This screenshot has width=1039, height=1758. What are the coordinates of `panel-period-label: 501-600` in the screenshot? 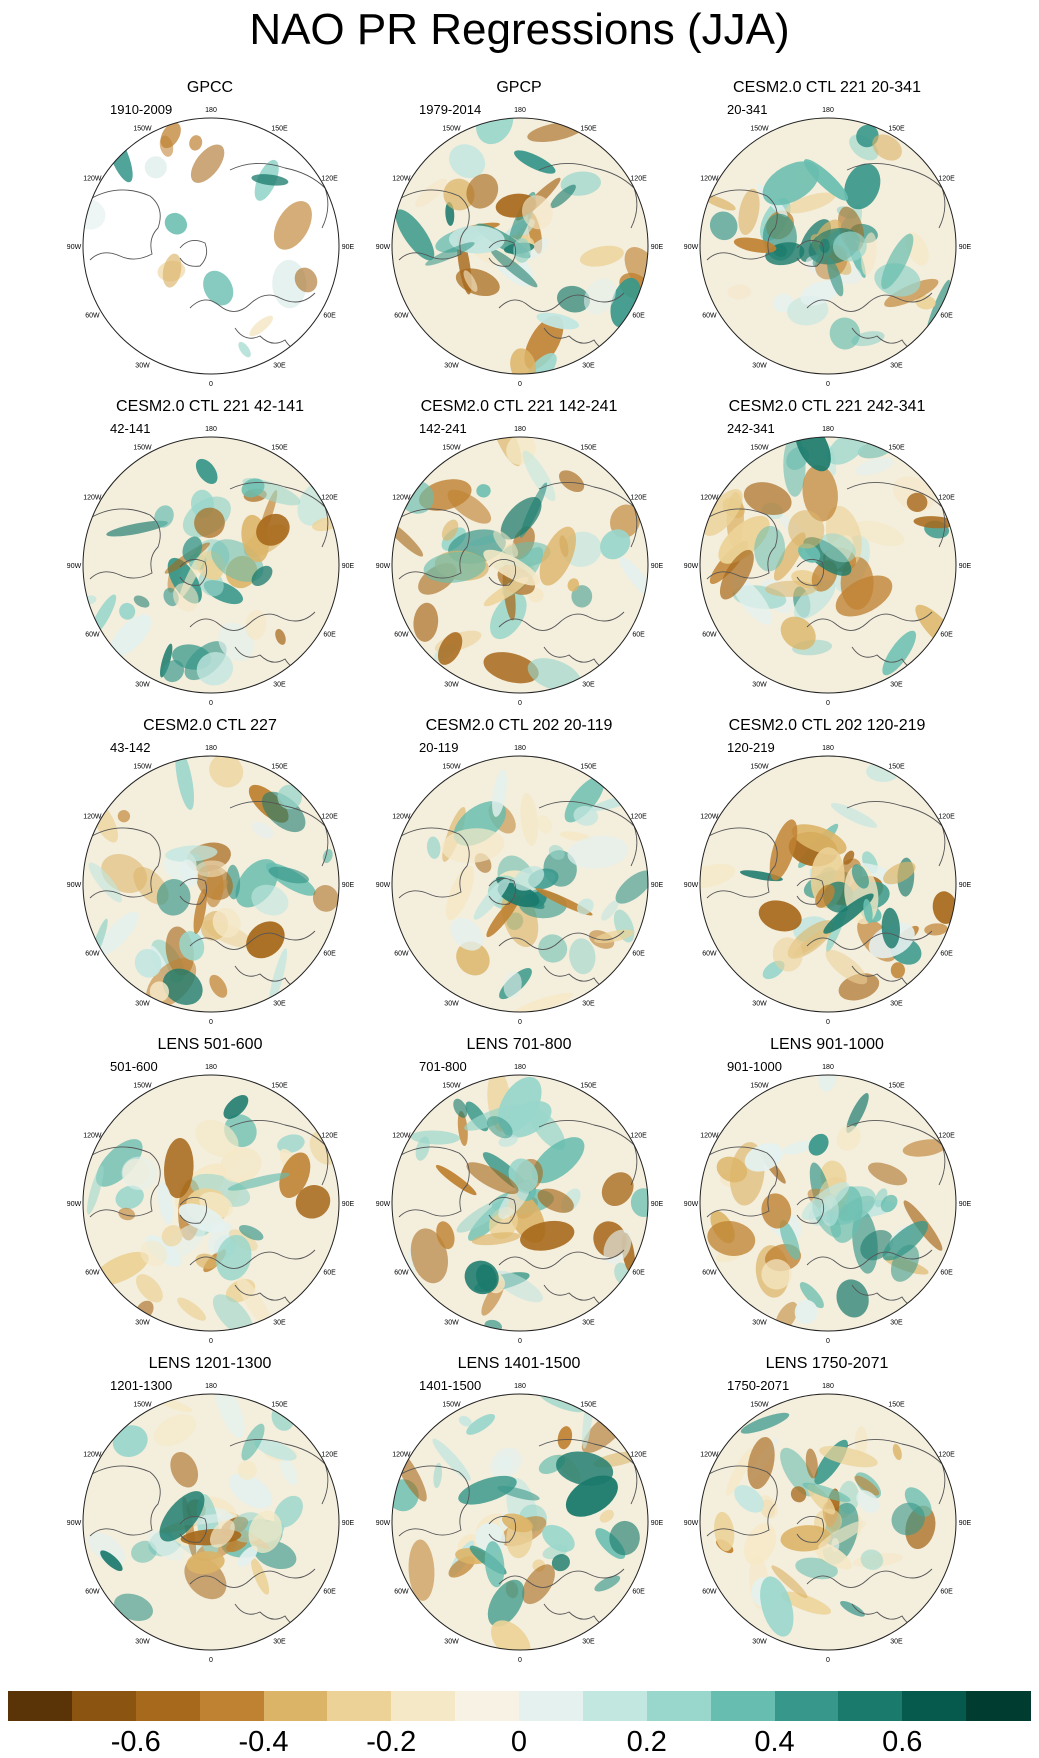 It's located at (134, 1066).